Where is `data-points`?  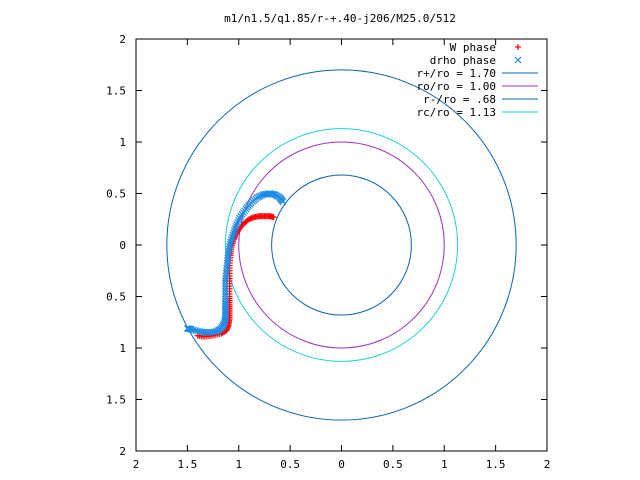 data-points is located at coordinates (235, 265).